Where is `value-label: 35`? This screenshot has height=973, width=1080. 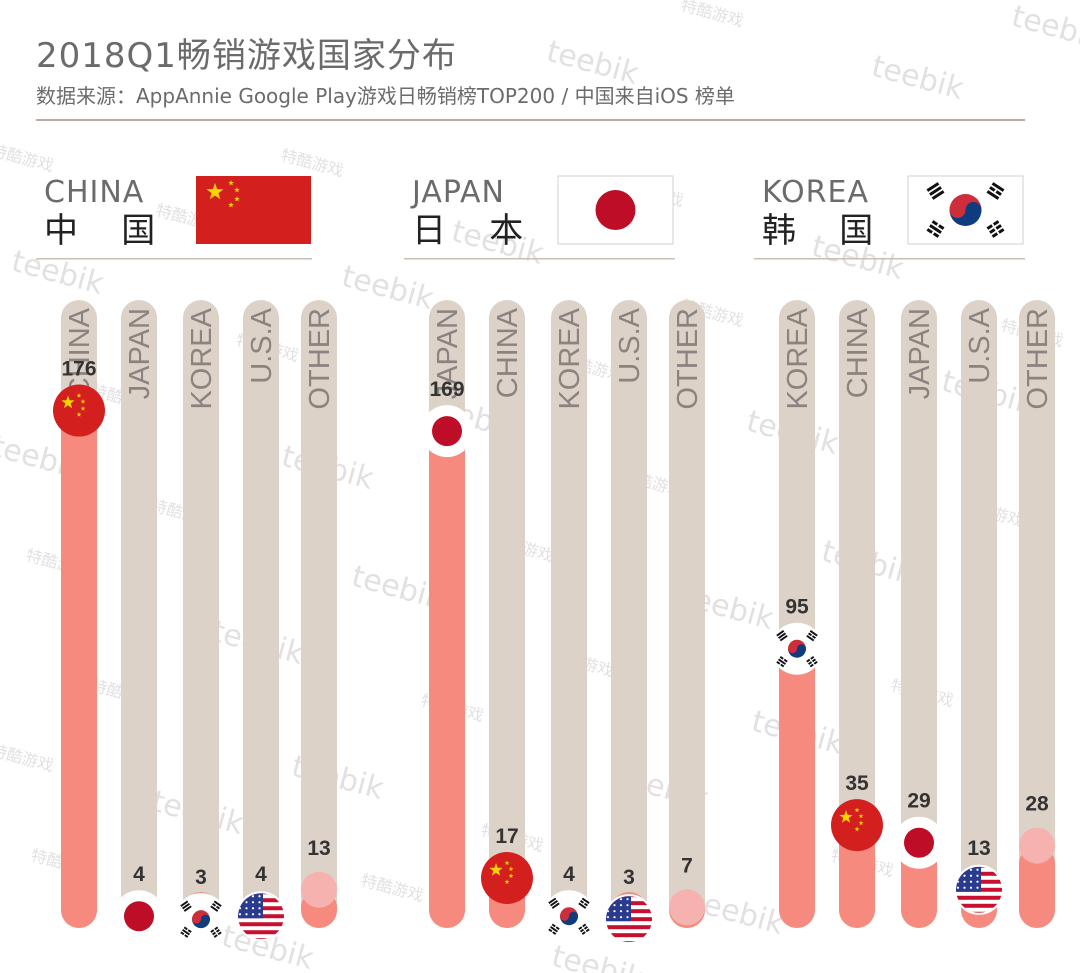
value-label: 35 is located at coordinates (857, 783).